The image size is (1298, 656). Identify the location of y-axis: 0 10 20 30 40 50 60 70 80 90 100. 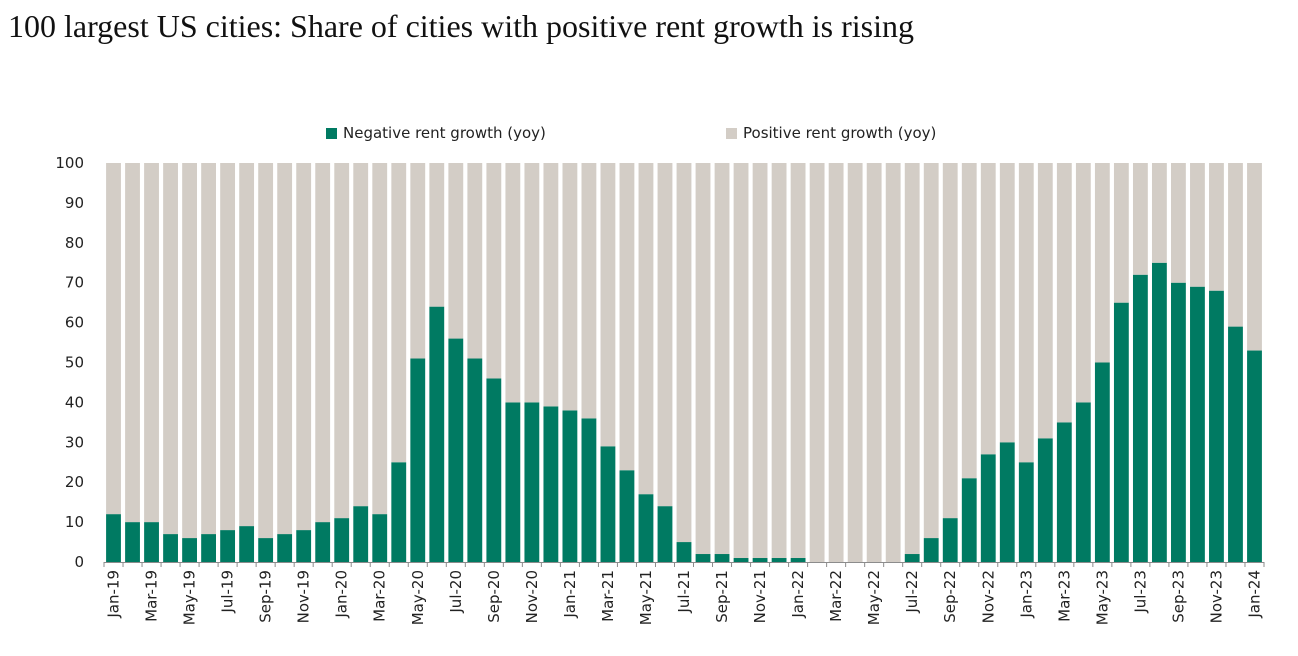
(69, 362).